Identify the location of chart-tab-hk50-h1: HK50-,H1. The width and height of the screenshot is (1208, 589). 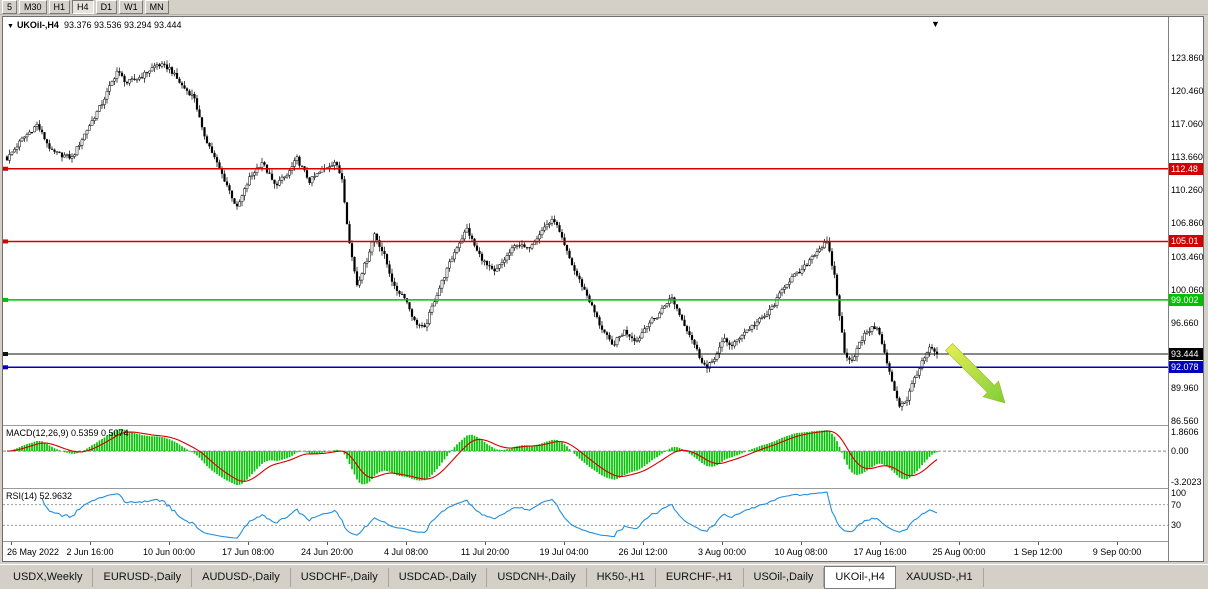
(621, 577).